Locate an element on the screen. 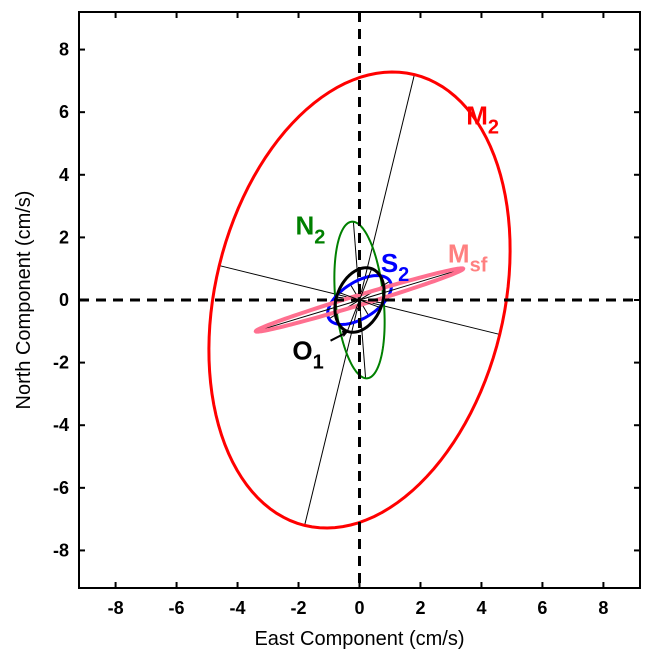 Image resolution: width=654 pixels, height=656 pixels. msf-label: Msf is located at coordinates (468, 257).